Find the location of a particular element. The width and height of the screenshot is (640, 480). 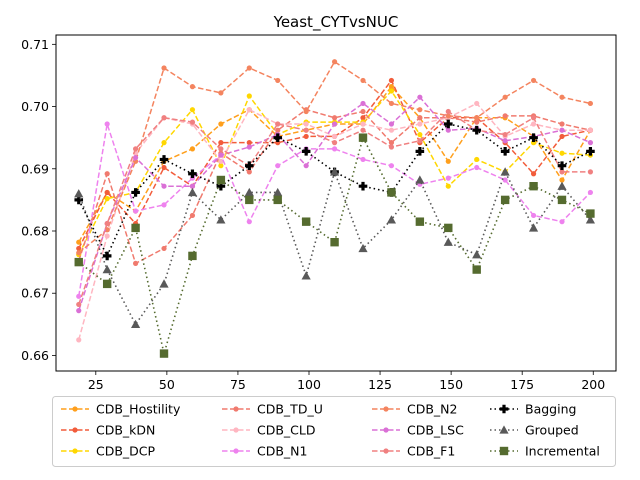

legend-label: CDB_LSC is located at coordinates (435, 430).